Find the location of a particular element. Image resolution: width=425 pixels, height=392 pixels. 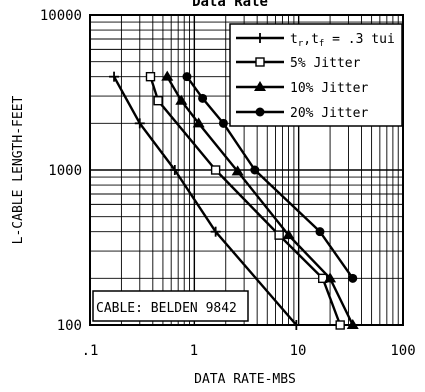

annotation: CABLE: BELDEN 9842 is located at coordinates (170, 306).